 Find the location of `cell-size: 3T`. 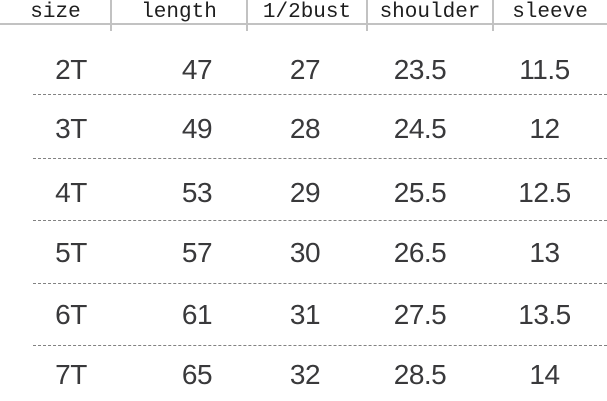

cell-size: 3T is located at coordinates (71, 128).